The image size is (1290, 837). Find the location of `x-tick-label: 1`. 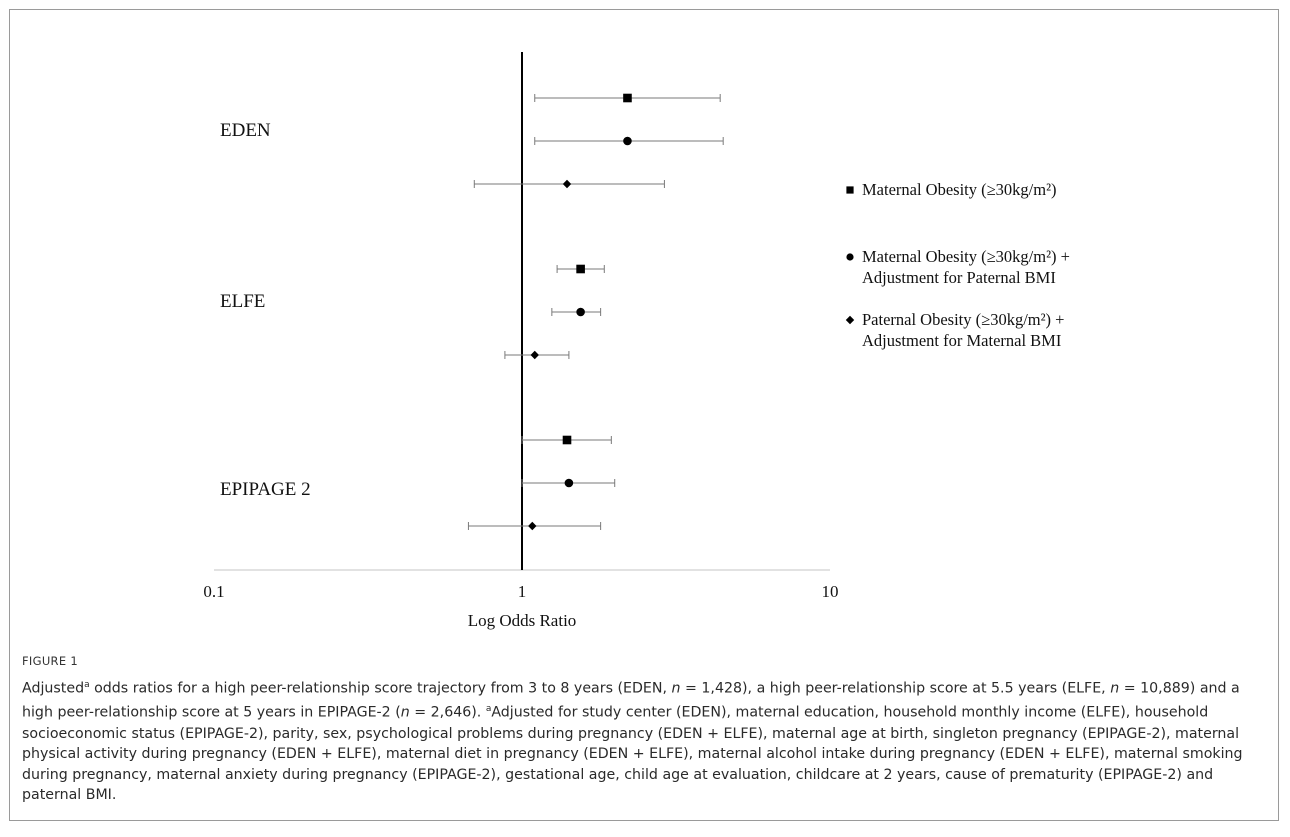

x-tick-label: 1 is located at coordinates (522, 591).